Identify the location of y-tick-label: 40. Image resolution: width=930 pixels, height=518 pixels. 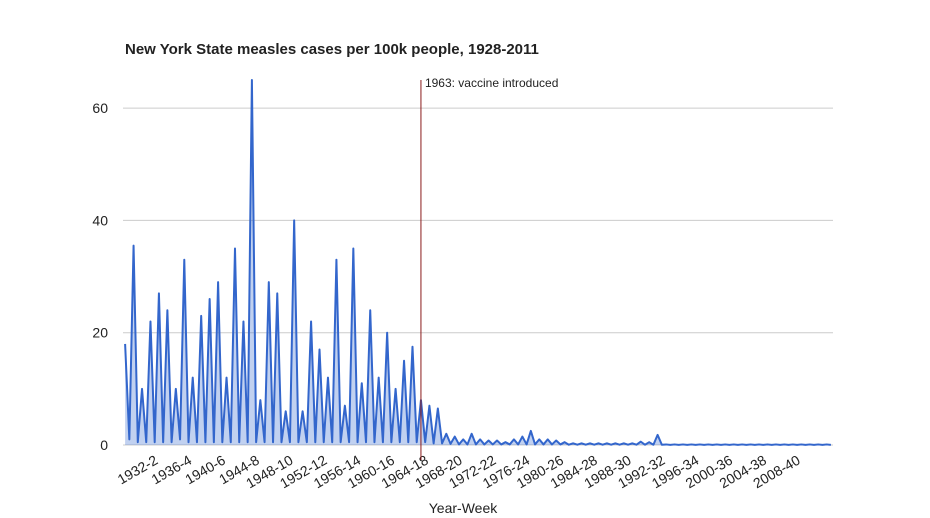
(100, 220).